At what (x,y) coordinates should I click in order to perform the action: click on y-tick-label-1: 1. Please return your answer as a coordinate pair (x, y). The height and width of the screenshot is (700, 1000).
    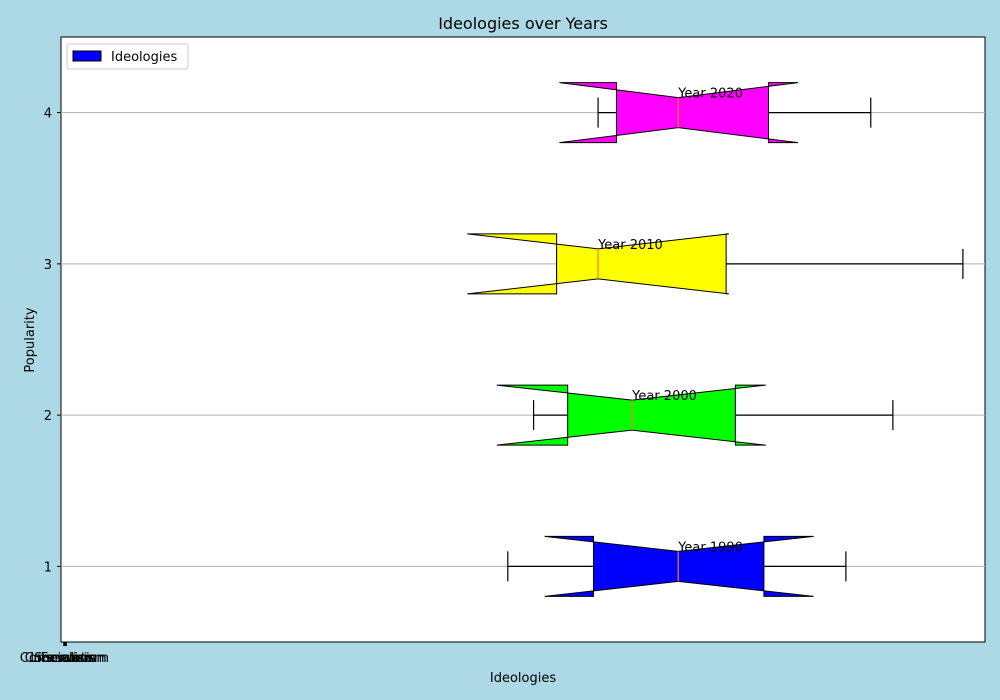
    Looking at the image, I should click on (48, 567).